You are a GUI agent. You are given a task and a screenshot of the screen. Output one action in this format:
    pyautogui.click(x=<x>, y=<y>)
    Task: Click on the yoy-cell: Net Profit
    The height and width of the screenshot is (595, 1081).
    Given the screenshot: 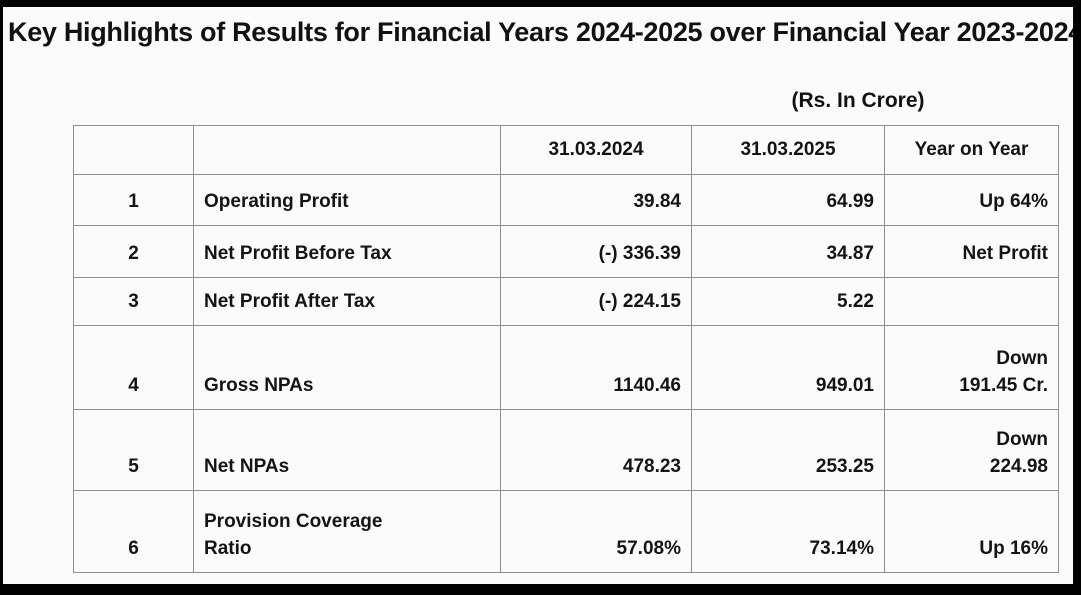 What is the action you would take?
    pyautogui.click(x=971, y=251)
    